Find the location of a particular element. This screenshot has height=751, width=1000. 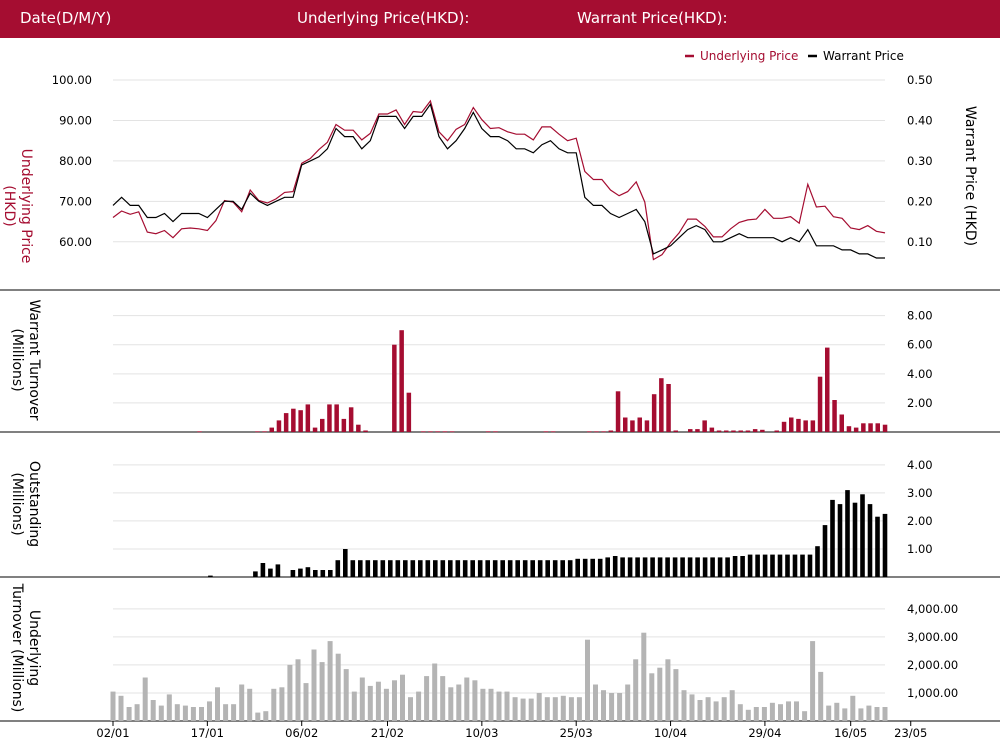

y-tick-label-left: 80.00 is located at coordinates (75, 161).